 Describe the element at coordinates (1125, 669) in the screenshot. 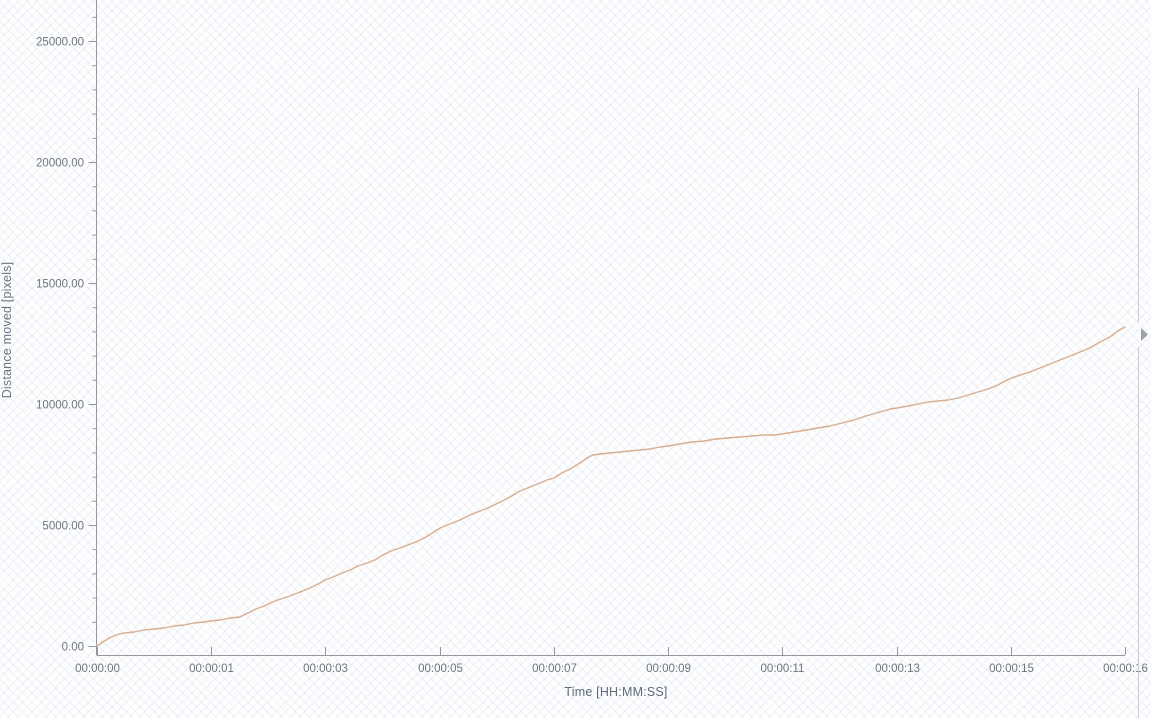

I see `x-axis-tick-label: 00:00:16` at that location.